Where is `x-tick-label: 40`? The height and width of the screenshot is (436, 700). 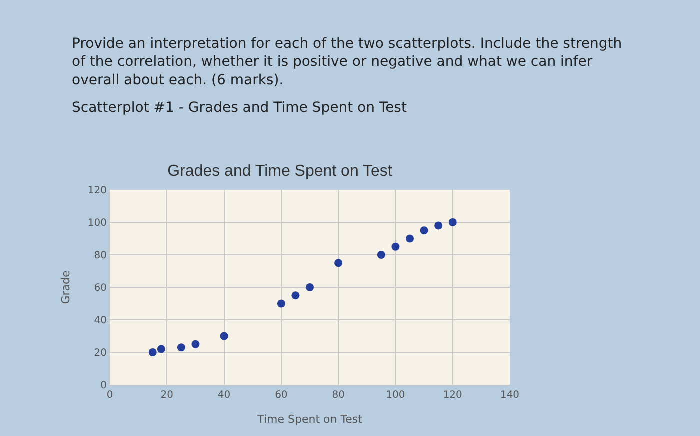 x-tick-label: 40 is located at coordinates (224, 395).